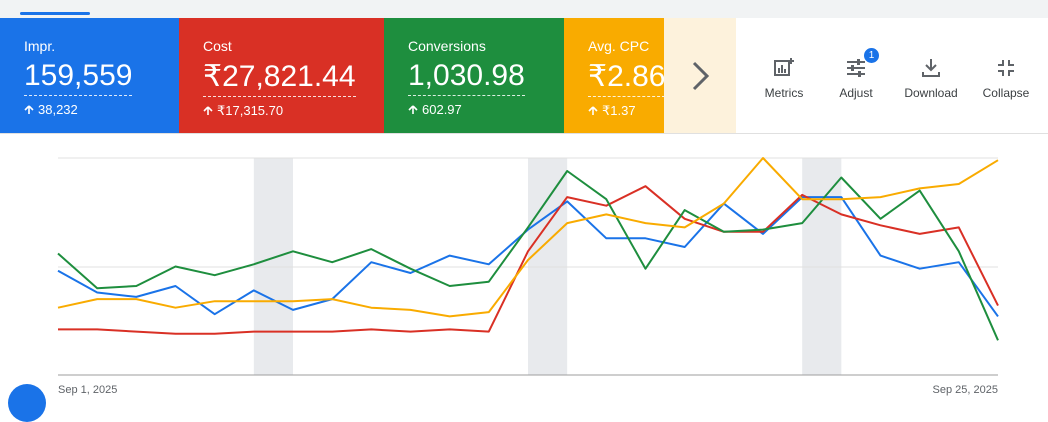 The width and height of the screenshot is (1048, 422). Describe the element at coordinates (27, 403) in the screenshot. I see `add-button` at that location.